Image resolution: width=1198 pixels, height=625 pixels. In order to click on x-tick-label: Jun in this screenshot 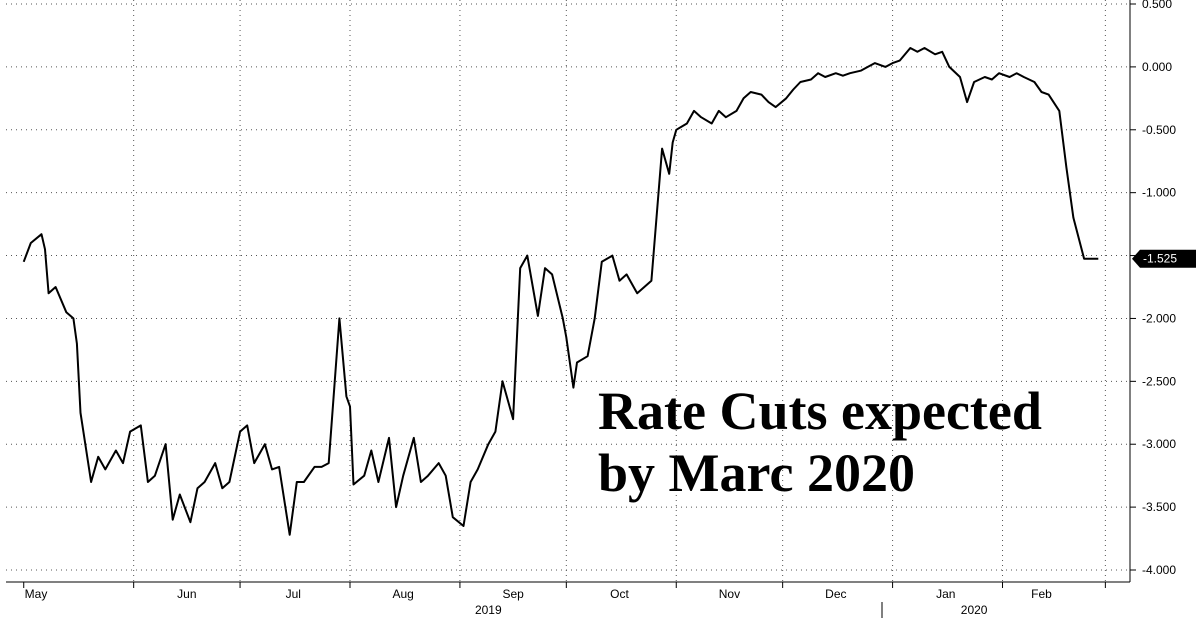, I will do `click(186, 594)`.